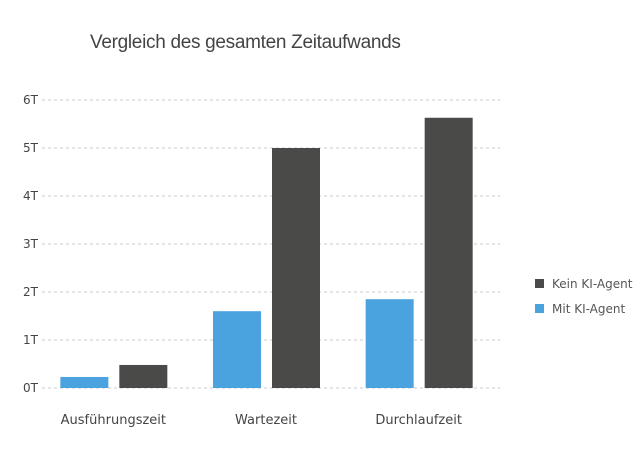  Describe the element at coordinates (31, 340) in the screenshot. I see `y-tick-label: 1T` at that location.